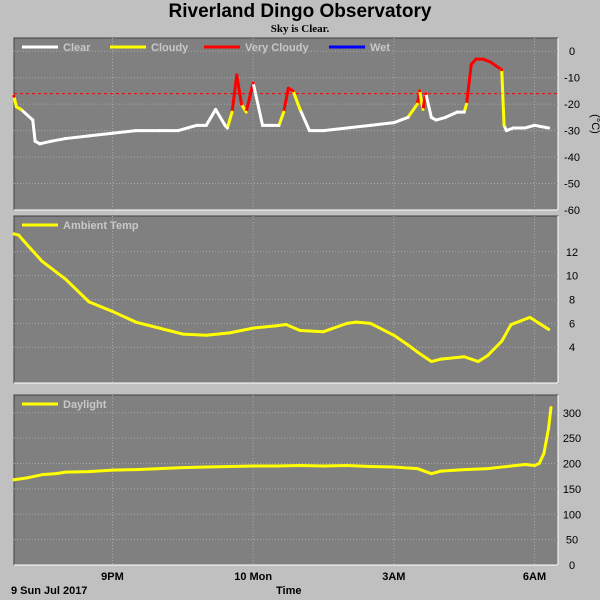  Describe the element at coordinates (534, 577) in the screenshot. I see `x-tick-label: 6AM` at that location.